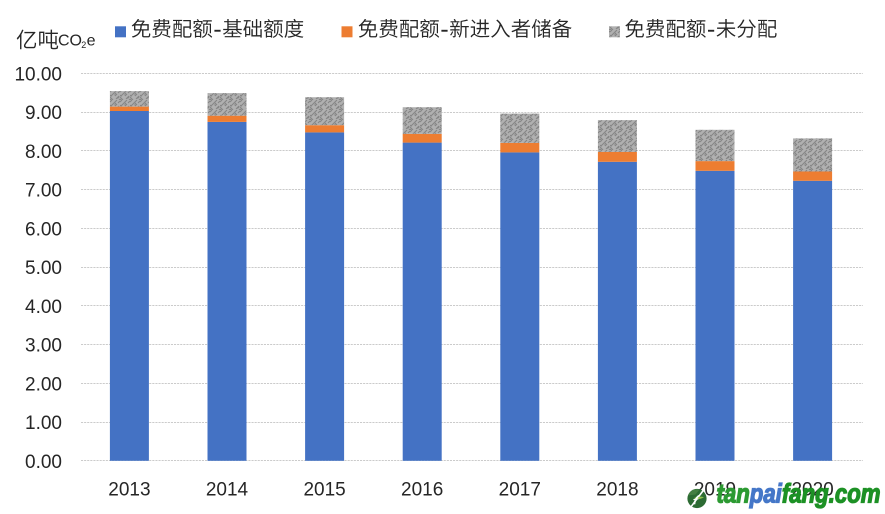  Describe the element at coordinates (43, 229) in the screenshot. I see `svg-text: 6.00` at that location.